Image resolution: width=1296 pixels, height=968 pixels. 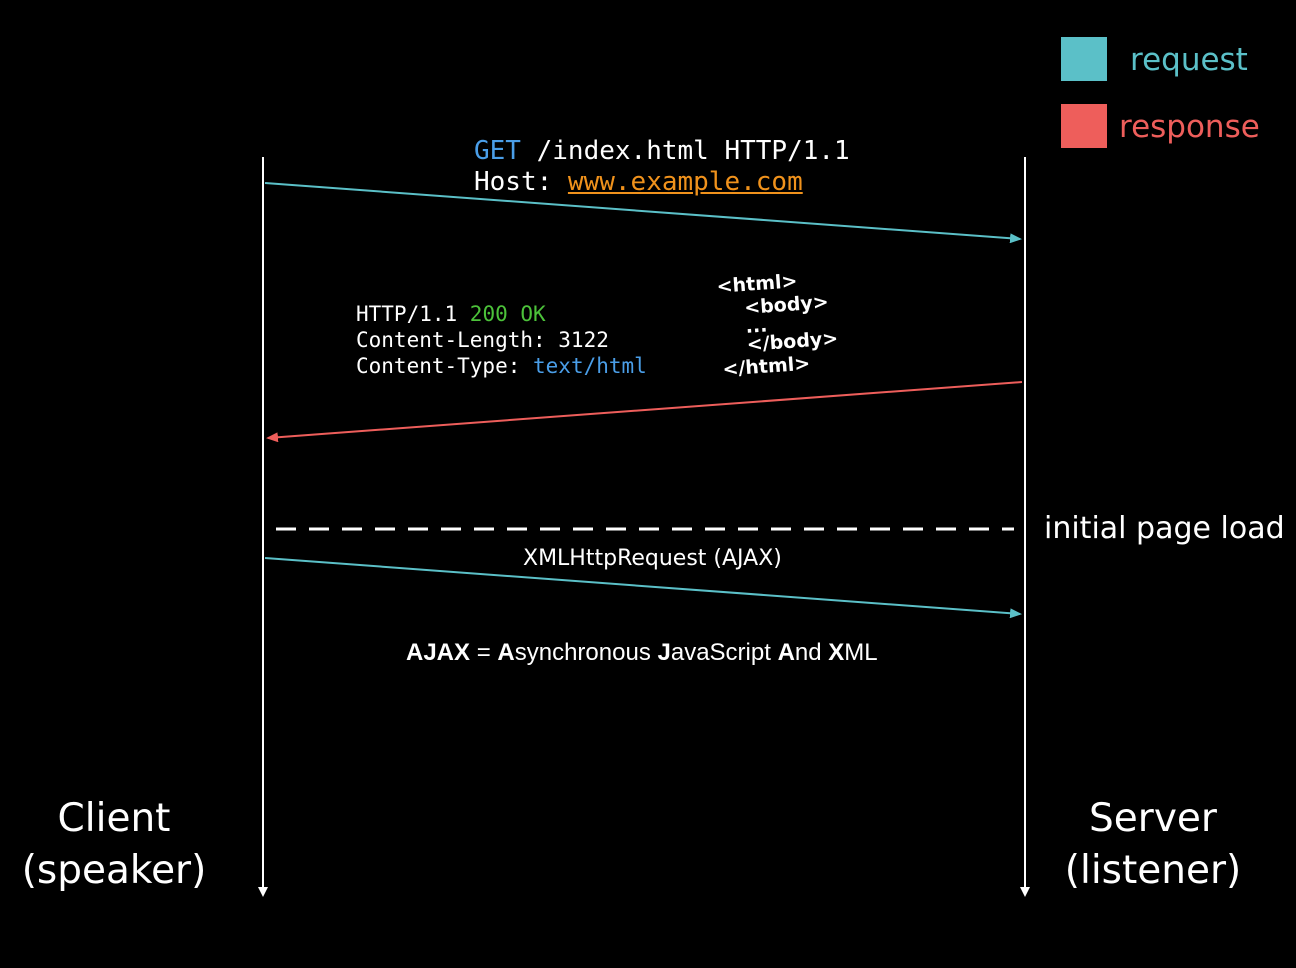 What do you see at coordinates (664, 652) in the screenshot?
I see `ajax-letter-j: J` at bounding box center [664, 652].